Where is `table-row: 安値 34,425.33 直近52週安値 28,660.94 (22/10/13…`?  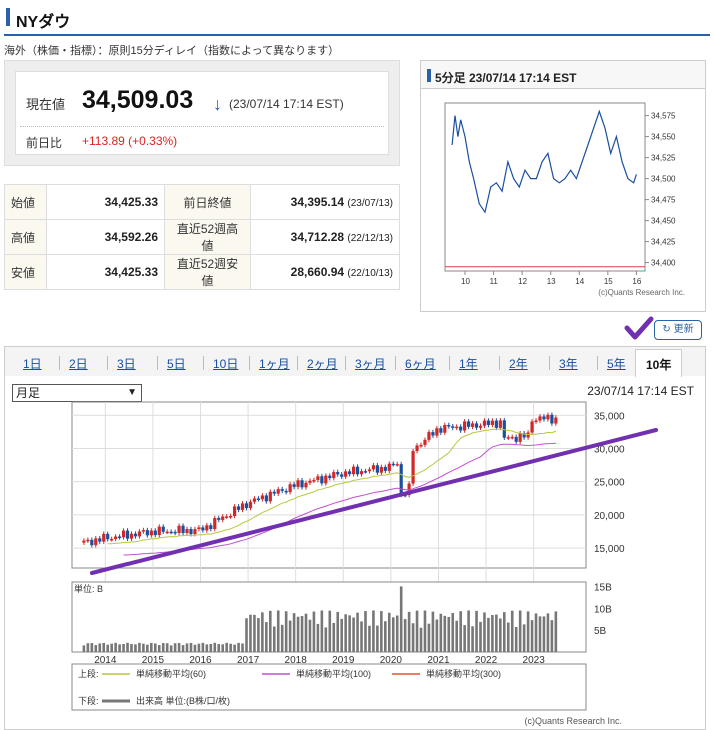 table-row: 安値 34,425.33 直近52週安値 28,660.94 (22/10/13… is located at coordinates (202, 272).